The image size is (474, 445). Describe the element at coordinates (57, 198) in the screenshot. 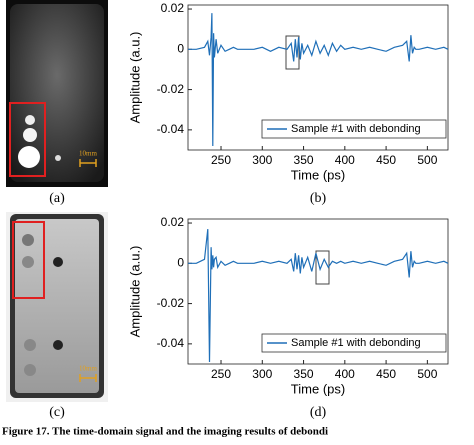

I see `panel-label: (a)` at that location.